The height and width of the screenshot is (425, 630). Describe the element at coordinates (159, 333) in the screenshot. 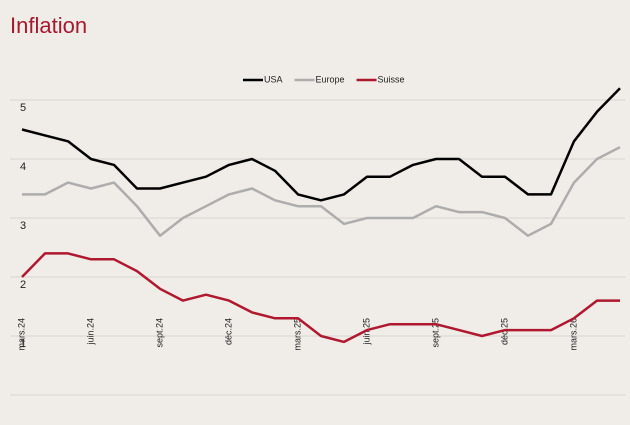

I see `x-tick-label: sept.24` at that location.